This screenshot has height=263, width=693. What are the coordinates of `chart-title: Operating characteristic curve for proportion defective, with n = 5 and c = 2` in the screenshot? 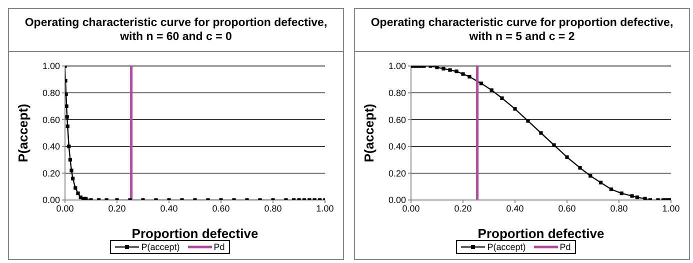 It's located at (522, 30).